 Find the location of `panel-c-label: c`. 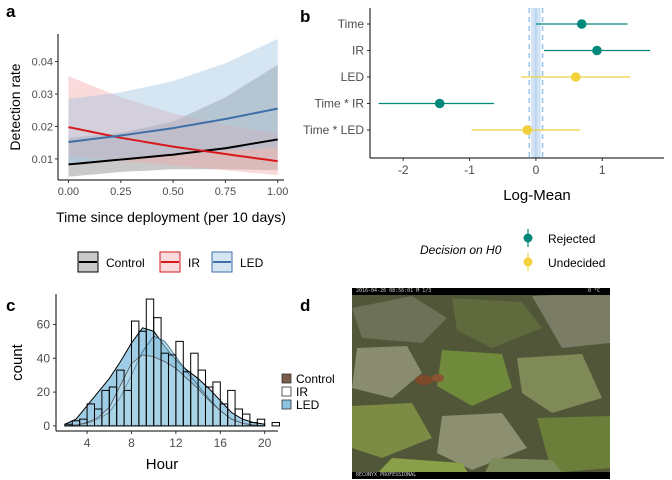

panel-c-label: c is located at coordinates (11, 305).